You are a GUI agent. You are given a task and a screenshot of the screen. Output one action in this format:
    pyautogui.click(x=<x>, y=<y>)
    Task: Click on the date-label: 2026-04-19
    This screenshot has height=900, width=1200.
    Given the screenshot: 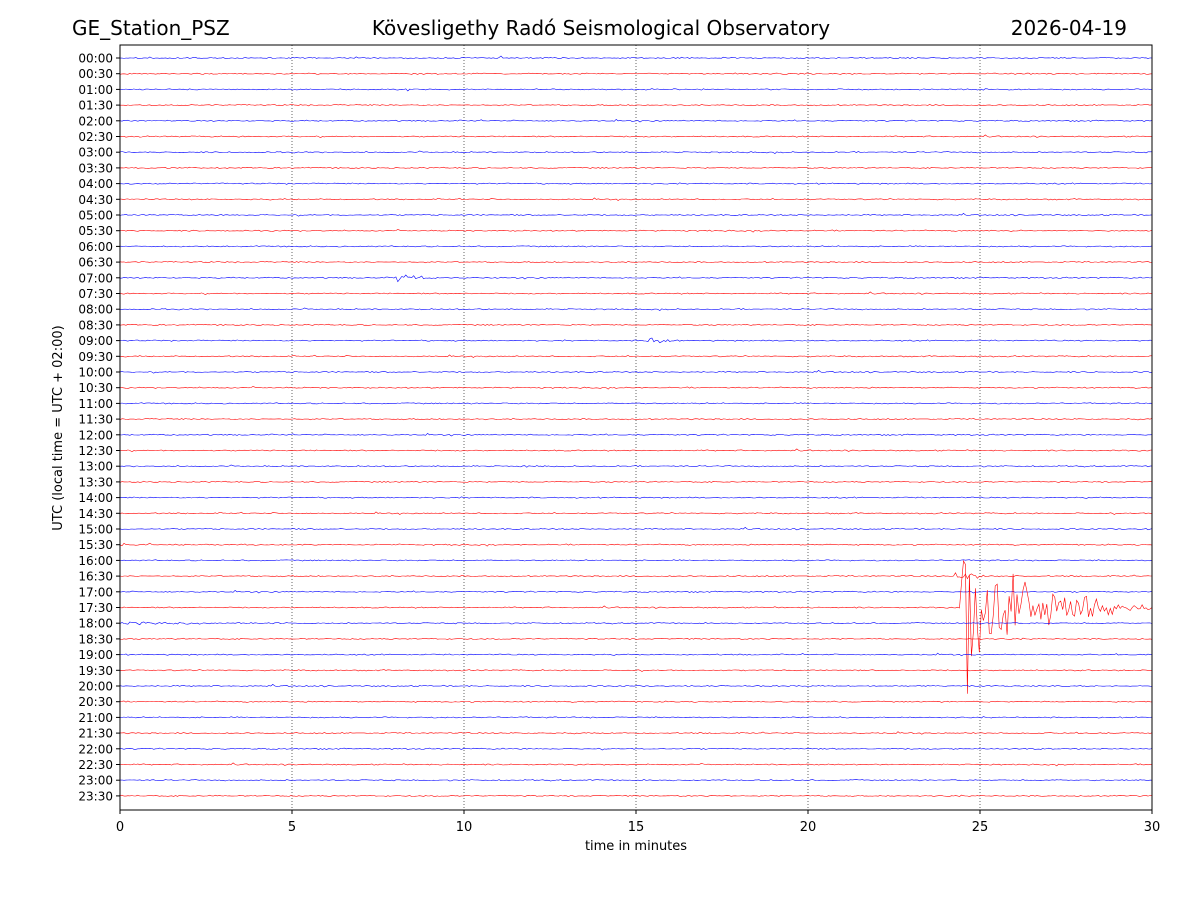 What is the action you would take?
    pyautogui.click(x=1068, y=28)
    